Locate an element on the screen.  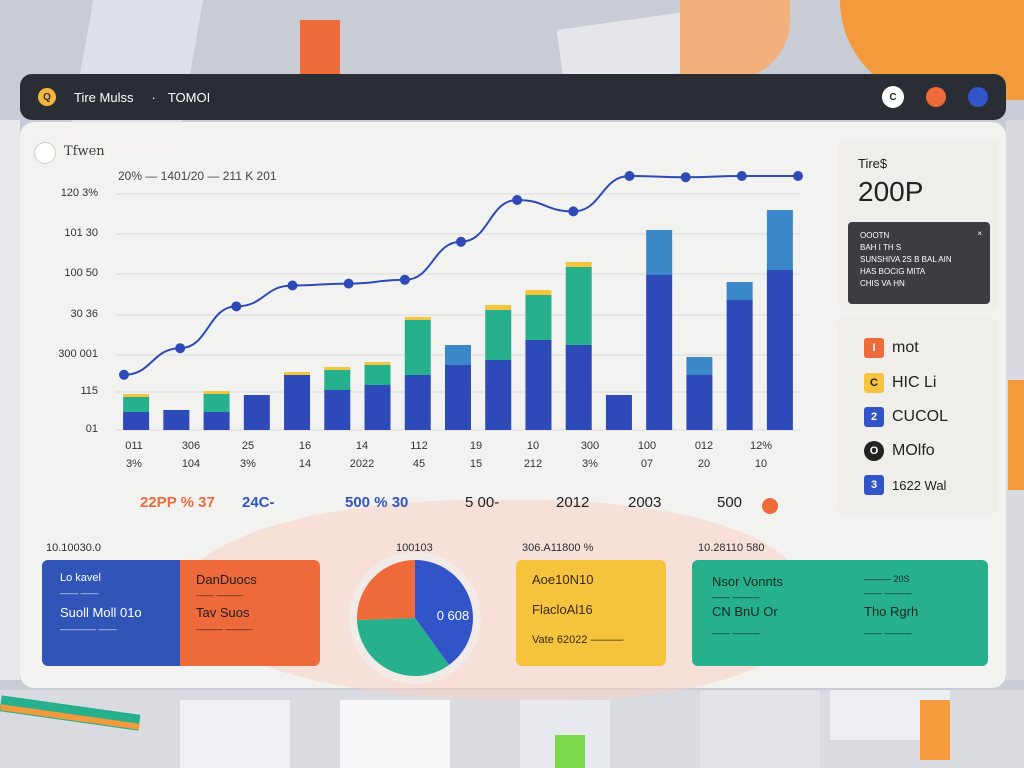
legend-item: O MOlfo is located at coordinates (899, 451).